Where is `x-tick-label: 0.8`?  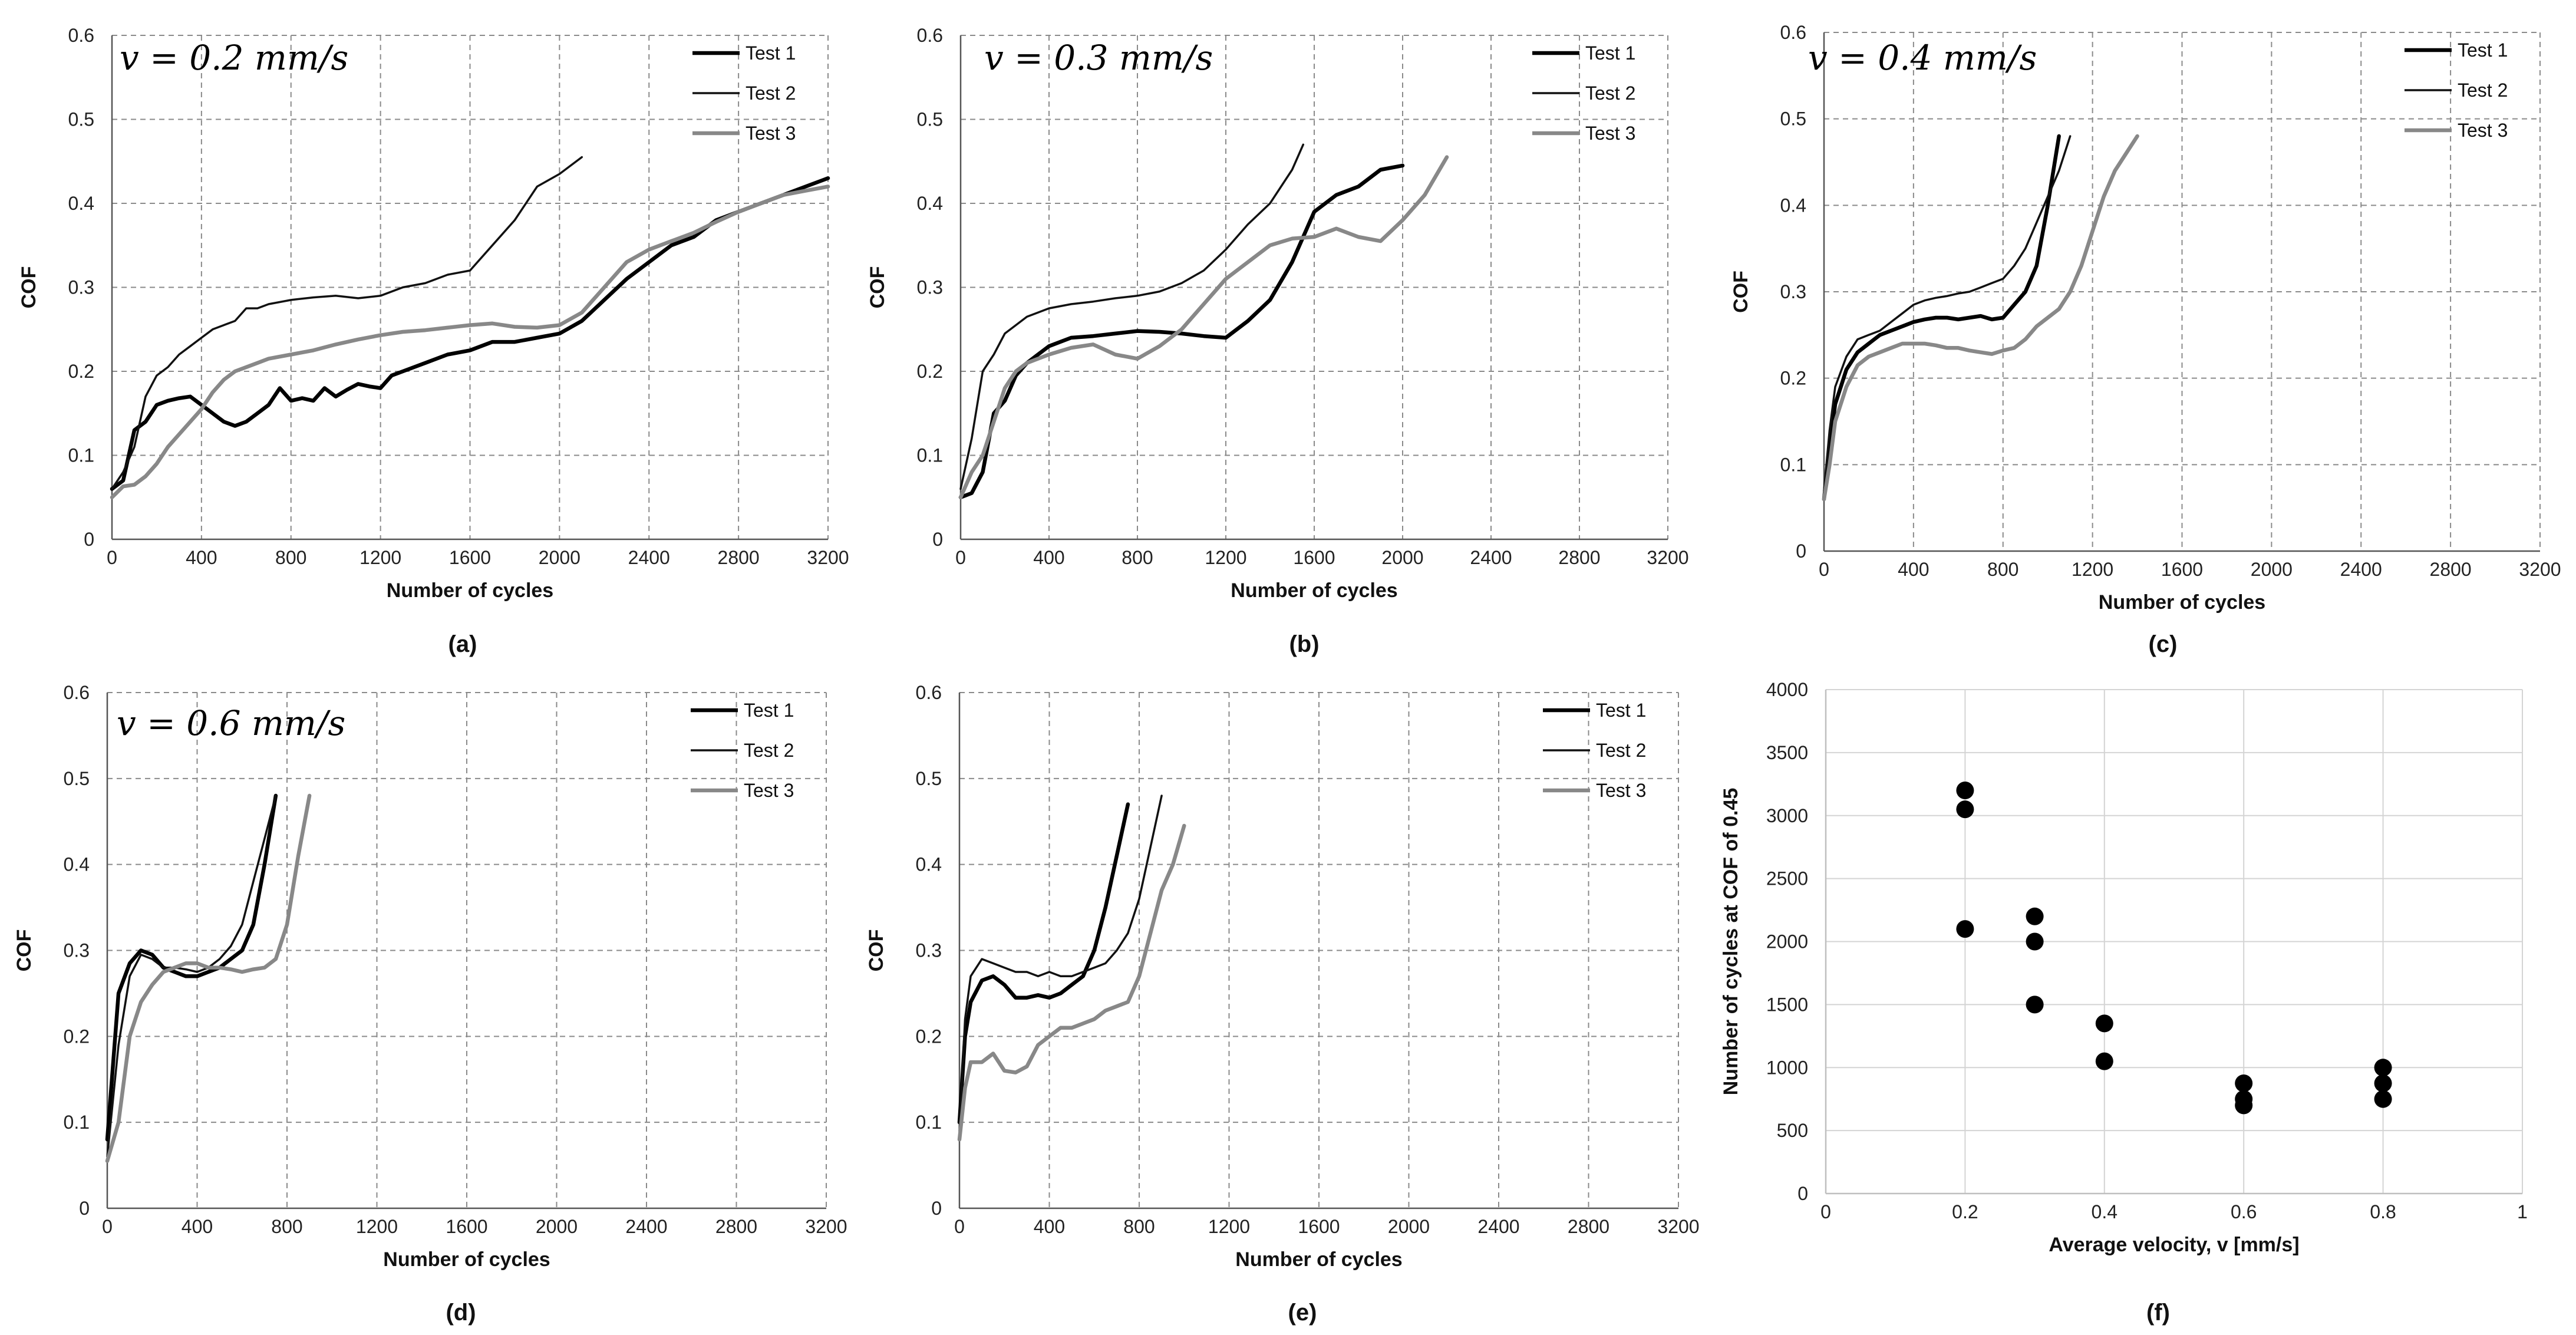
x-tick-label: 0.8 is located at coordinates (2383, 1211).